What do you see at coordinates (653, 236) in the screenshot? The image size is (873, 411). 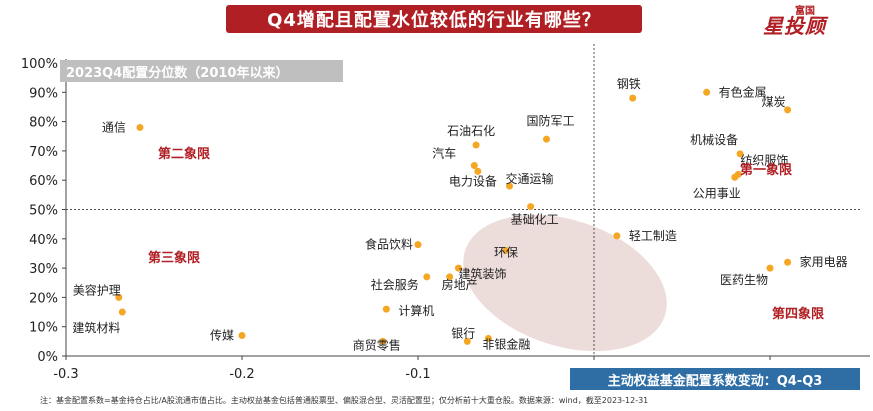 I see `point-label: 轻工制造` at bounding box center [653, 236].